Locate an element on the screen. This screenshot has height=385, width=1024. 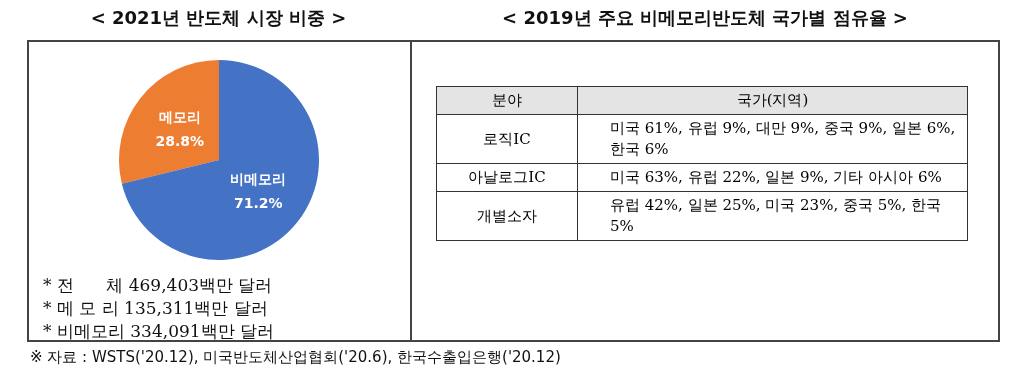
text: 유럽 42%, 일본 25%, 미국 23%, 중국 5%, 한국 5% is located at coordinates (772, 216).